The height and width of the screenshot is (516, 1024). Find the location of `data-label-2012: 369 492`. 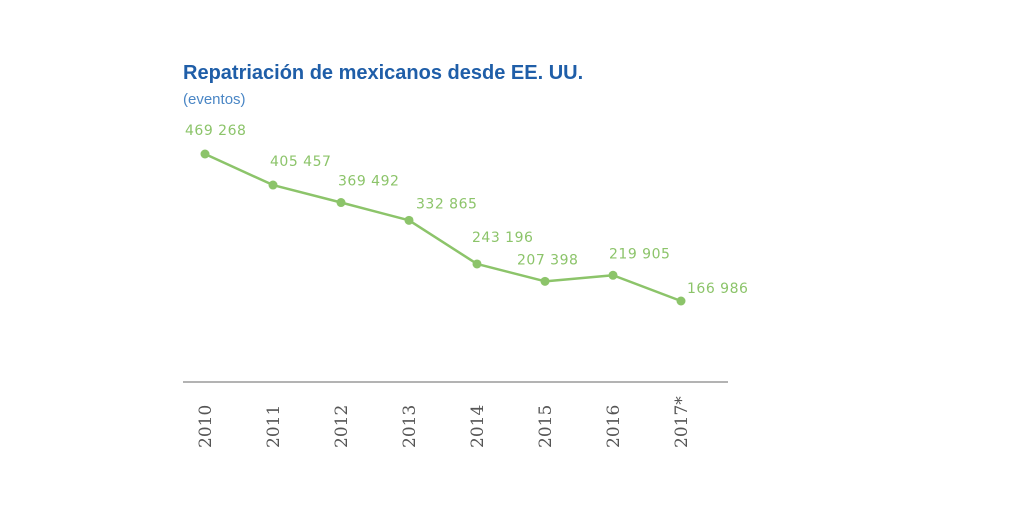

data-label-2012: 369 492 is located at coordinates (368, 182).